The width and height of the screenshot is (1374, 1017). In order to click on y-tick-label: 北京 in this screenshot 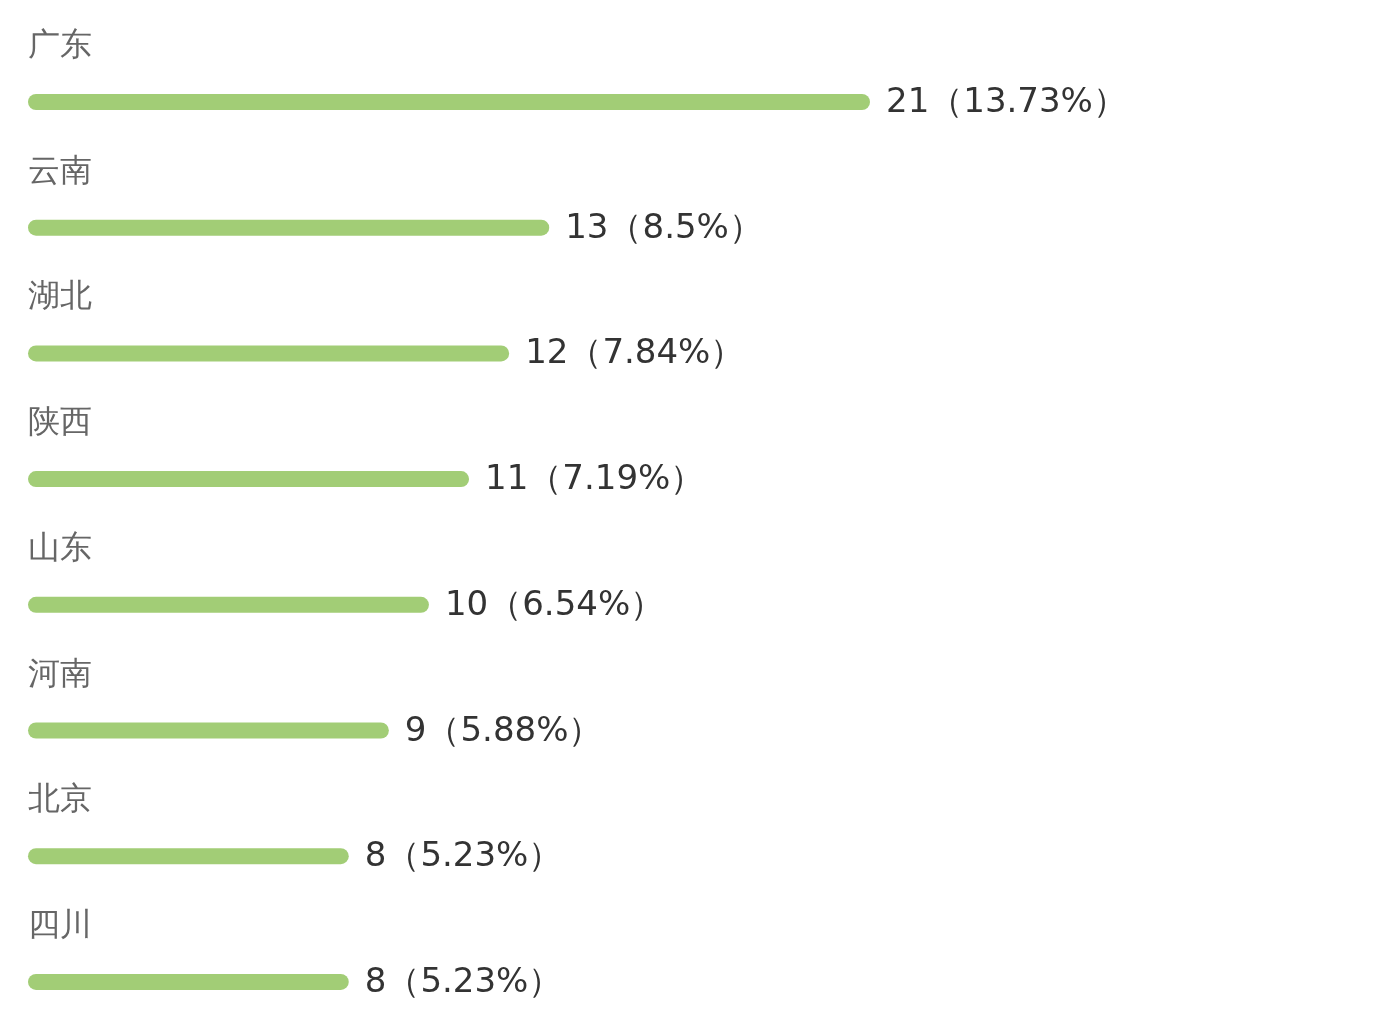, I will do `click(60, 798)`.